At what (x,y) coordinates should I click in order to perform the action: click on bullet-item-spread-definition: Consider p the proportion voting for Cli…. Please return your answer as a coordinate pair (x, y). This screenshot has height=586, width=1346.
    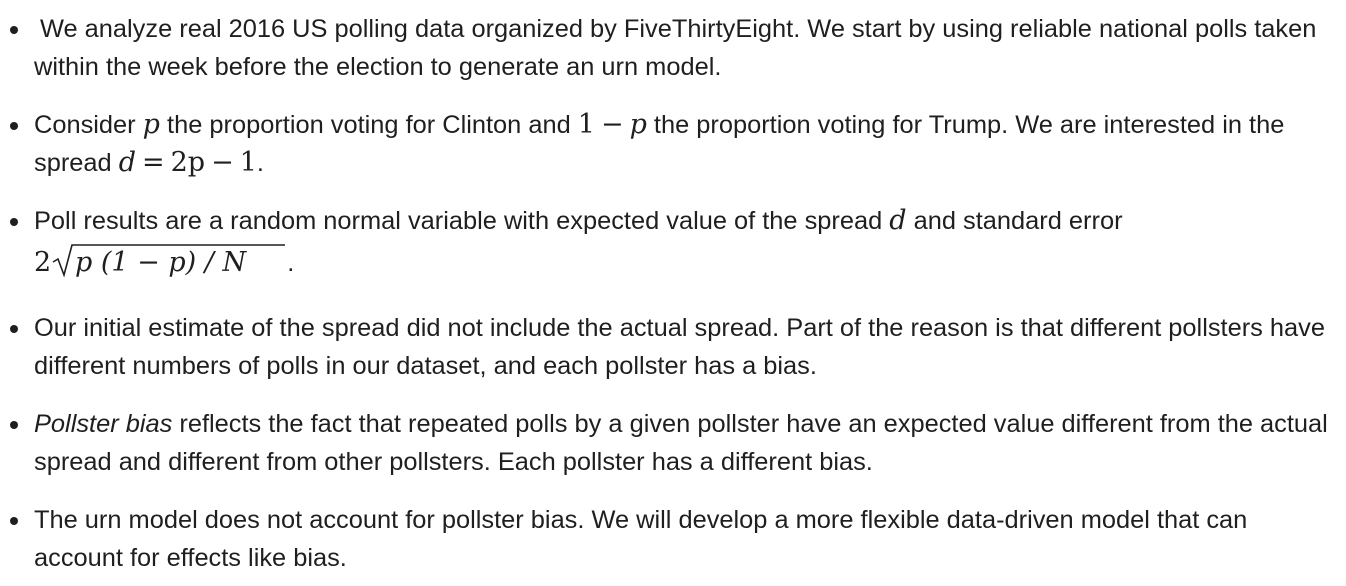
    Looking at the image, I should click on (673, 144).